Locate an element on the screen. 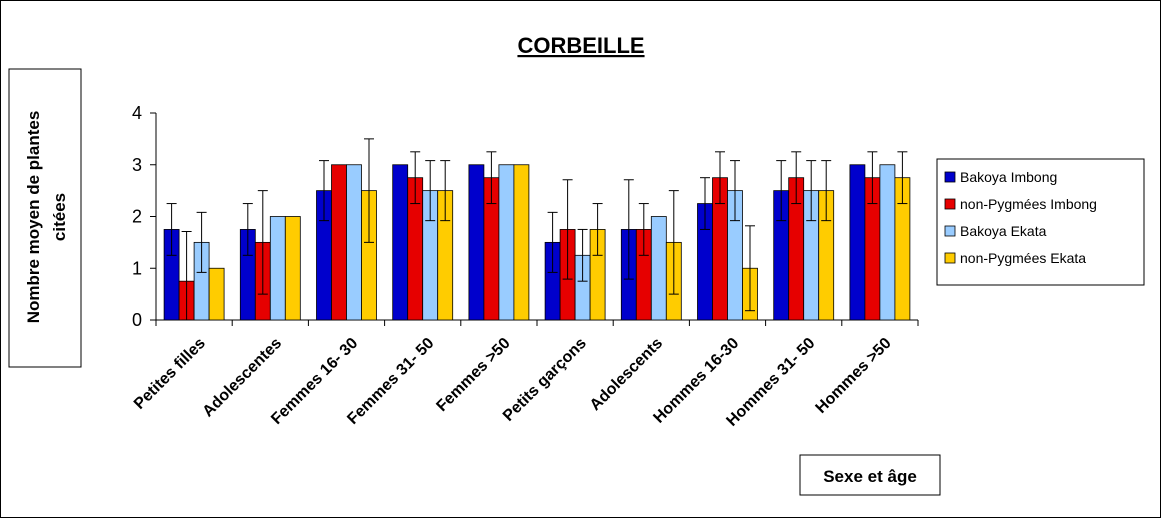 The image size is (1161, 519). y-tick-label: 1 is located at coordinates (137, 268).